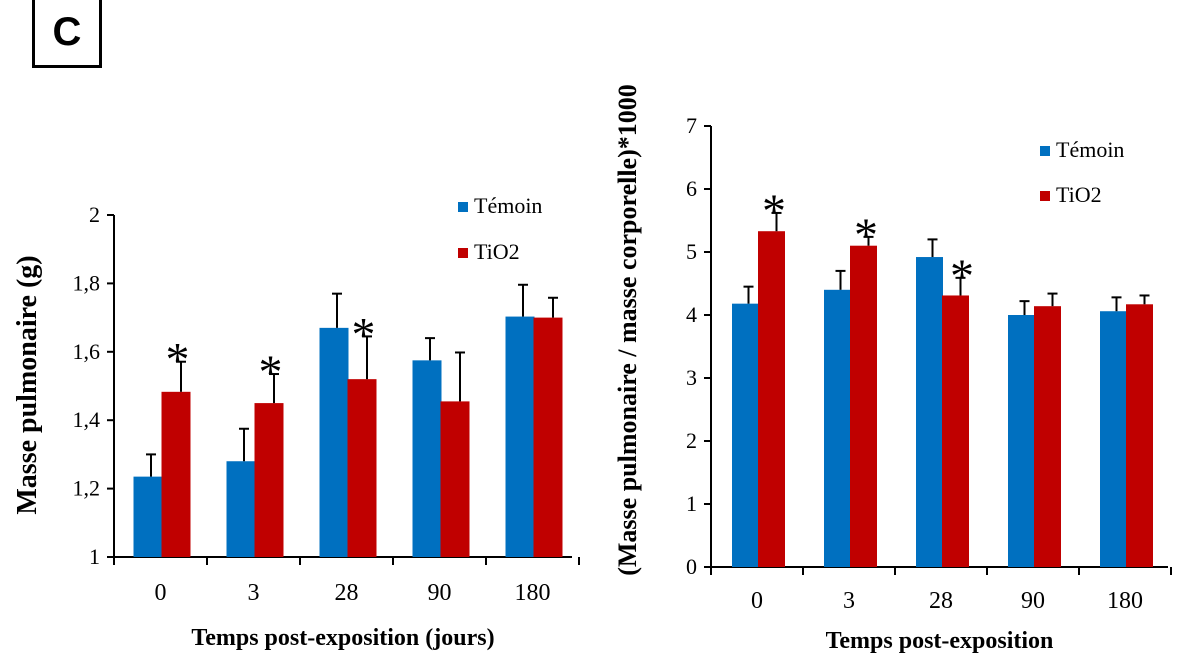  Describe the element at coordinates (87, 282) in the screenshot. I see `y-tick-label: 1,8` at that location.